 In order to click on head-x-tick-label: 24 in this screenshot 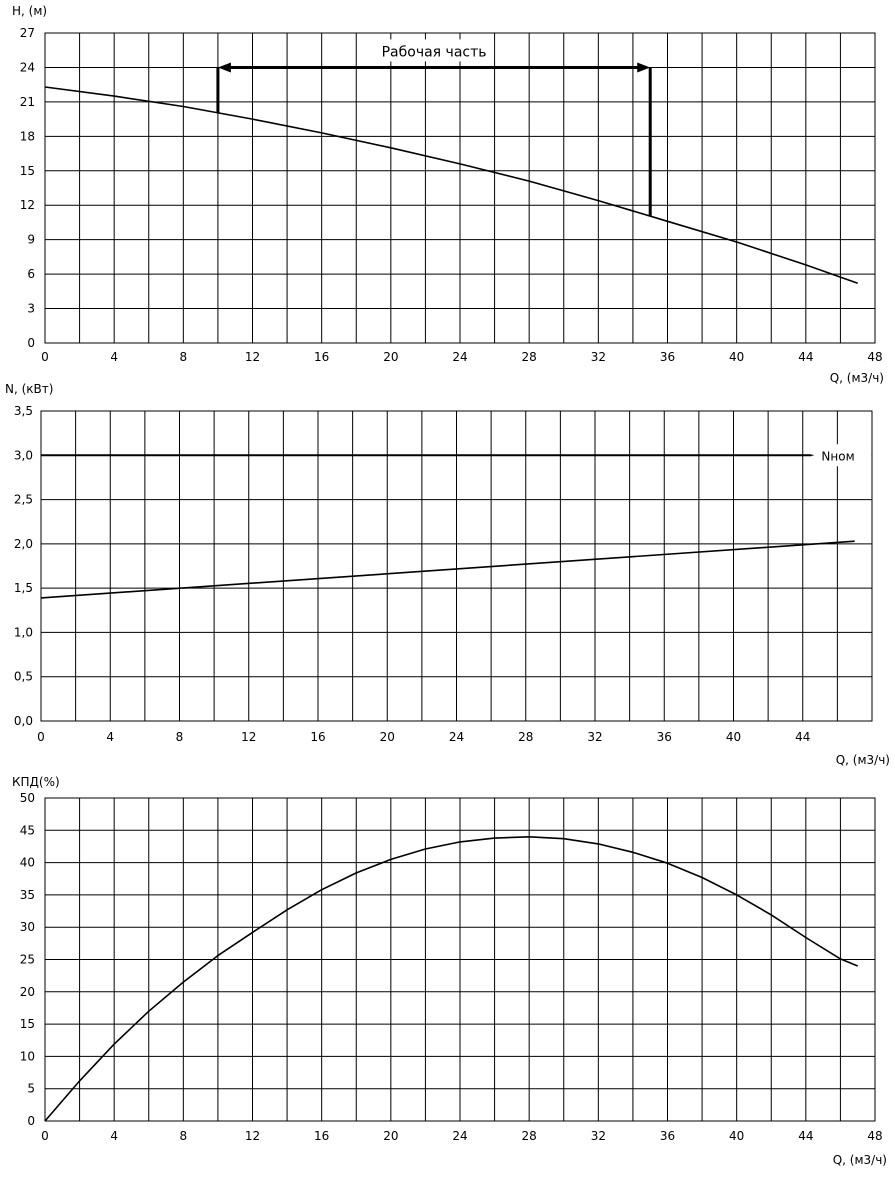, I will do `click(459, 357)`.